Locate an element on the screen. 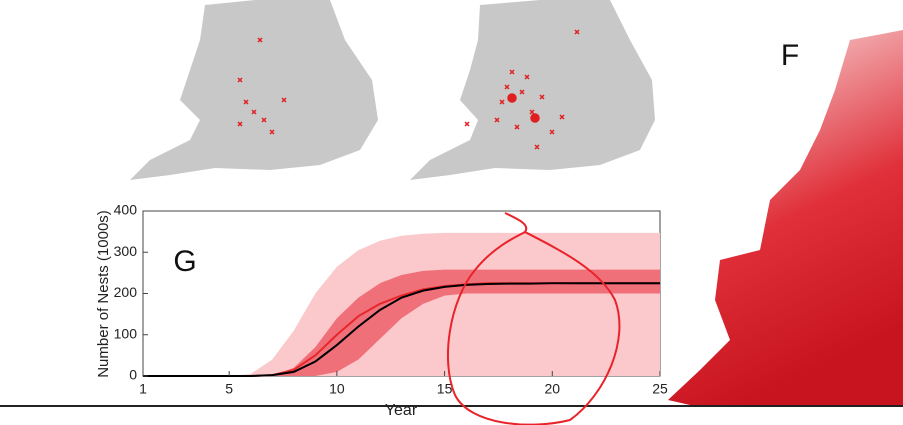  y-tick-label: 100 is located at coordinates (126, 333).